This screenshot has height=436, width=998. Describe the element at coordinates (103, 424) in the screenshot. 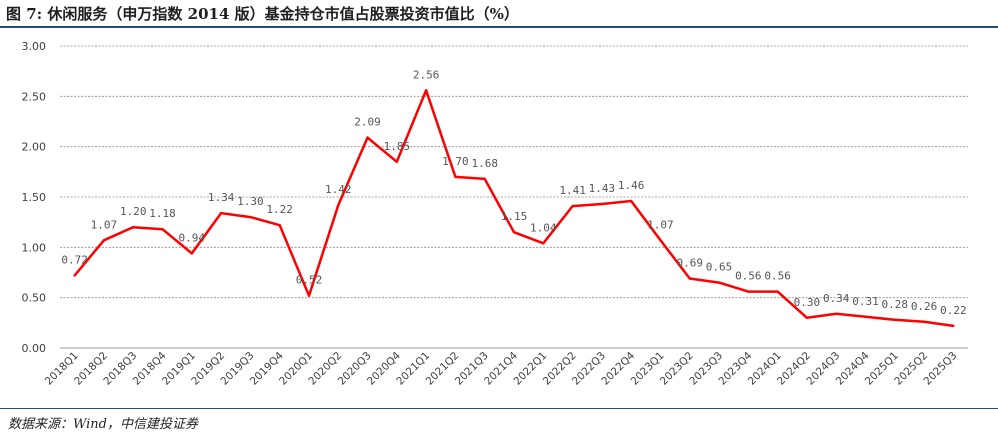

I see `source-note: 数据来源：Wind，中信建投证券` at that location.